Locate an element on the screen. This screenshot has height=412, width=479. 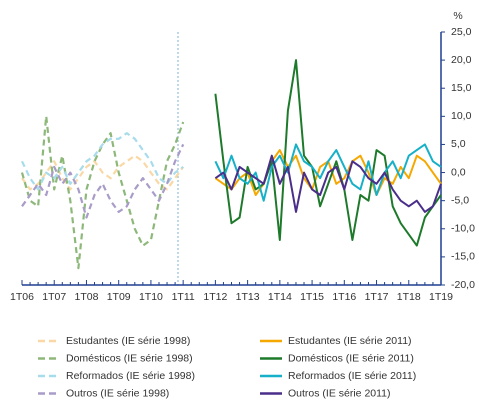
x-tick-label: 1T17 is located at coordinates (377, 297).